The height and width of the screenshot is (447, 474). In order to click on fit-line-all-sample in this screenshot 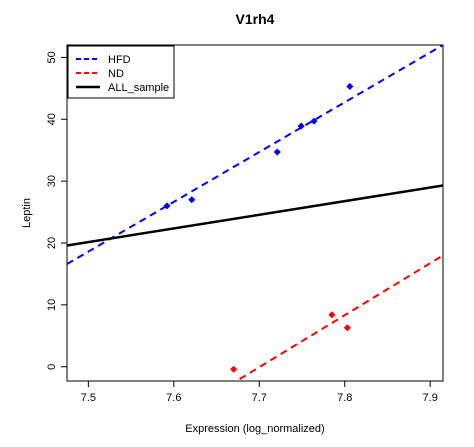, I will do `click(255, 215)`.